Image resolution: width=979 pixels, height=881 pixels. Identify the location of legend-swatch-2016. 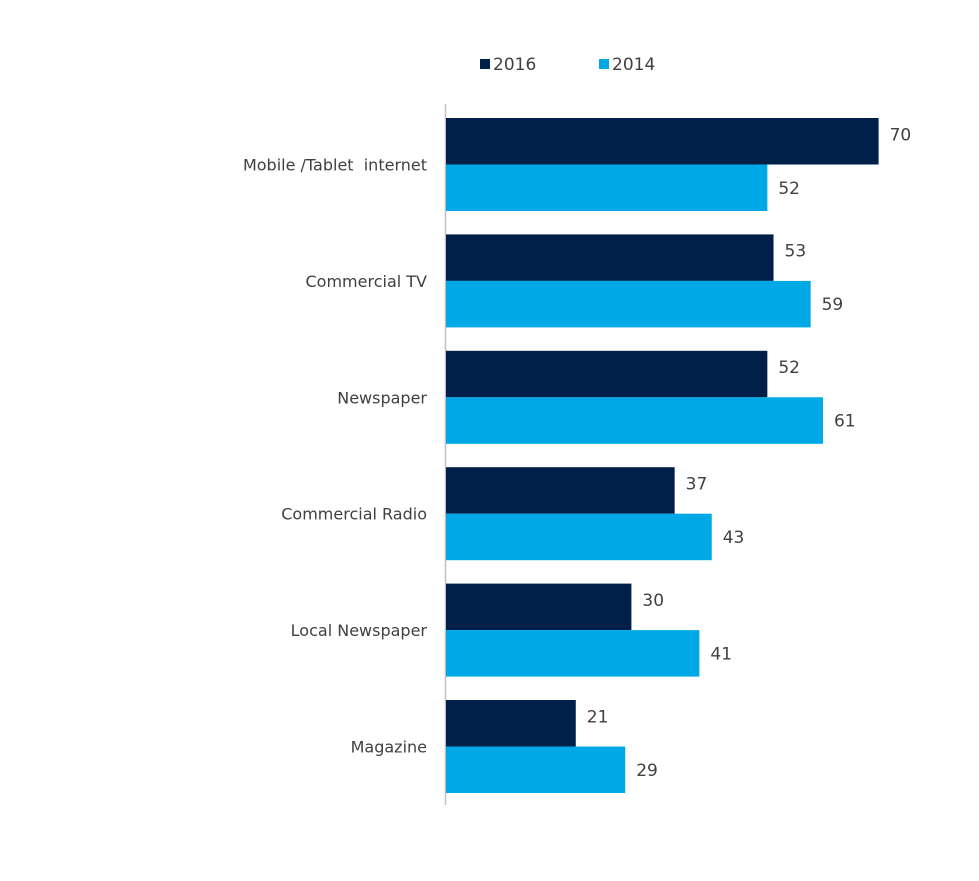
(485, 64).